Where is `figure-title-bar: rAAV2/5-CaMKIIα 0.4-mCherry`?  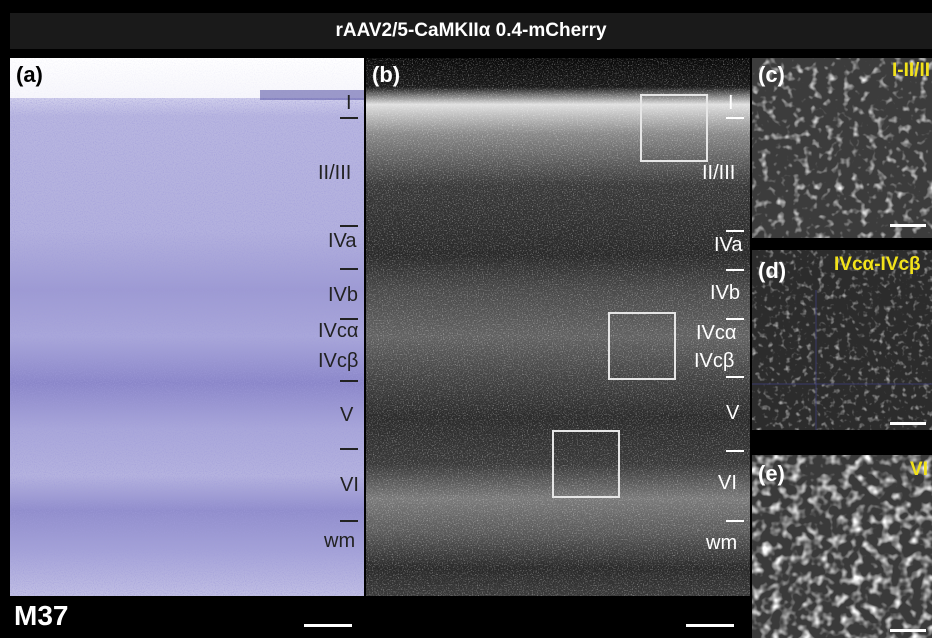 figure-title-bar: rAAV2/5-CaMKIIα 0.4-mCherry is located at coordinates (471, 31).